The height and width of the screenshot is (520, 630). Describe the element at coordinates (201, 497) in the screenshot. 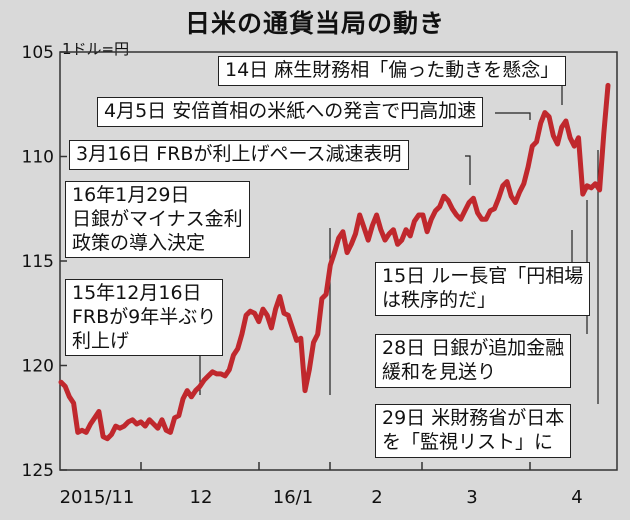

I see `x-tick-label: 12` at that location.